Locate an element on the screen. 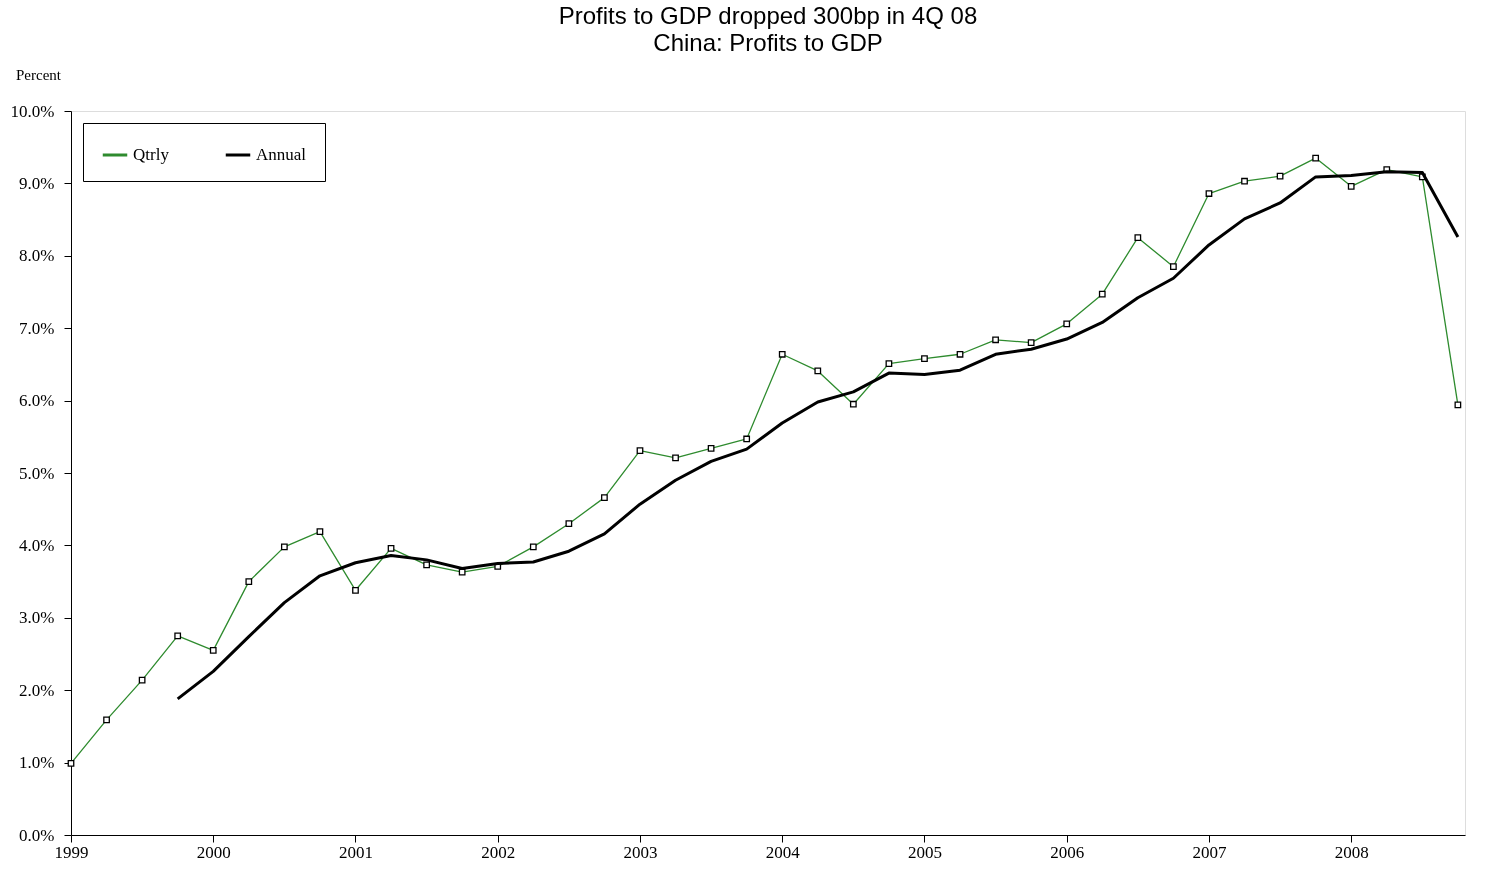 This screenshot has height=879, width=1499. x-tick-label: 2002 is located at coordinates (498, 852).